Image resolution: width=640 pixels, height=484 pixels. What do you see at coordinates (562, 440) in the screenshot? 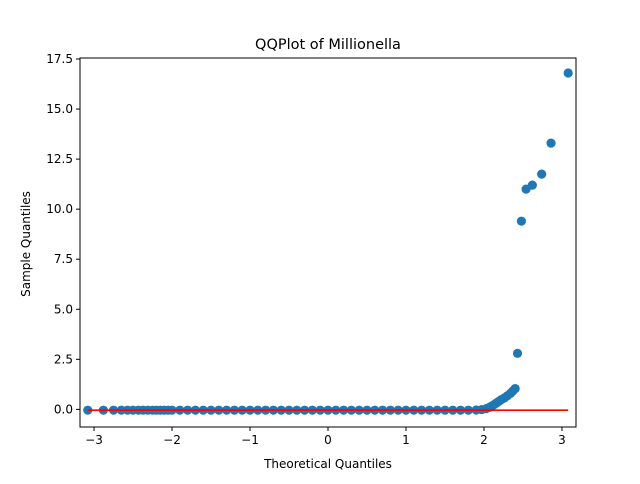
I see `x-tick-label: 3` at bounding box center [562, 440].